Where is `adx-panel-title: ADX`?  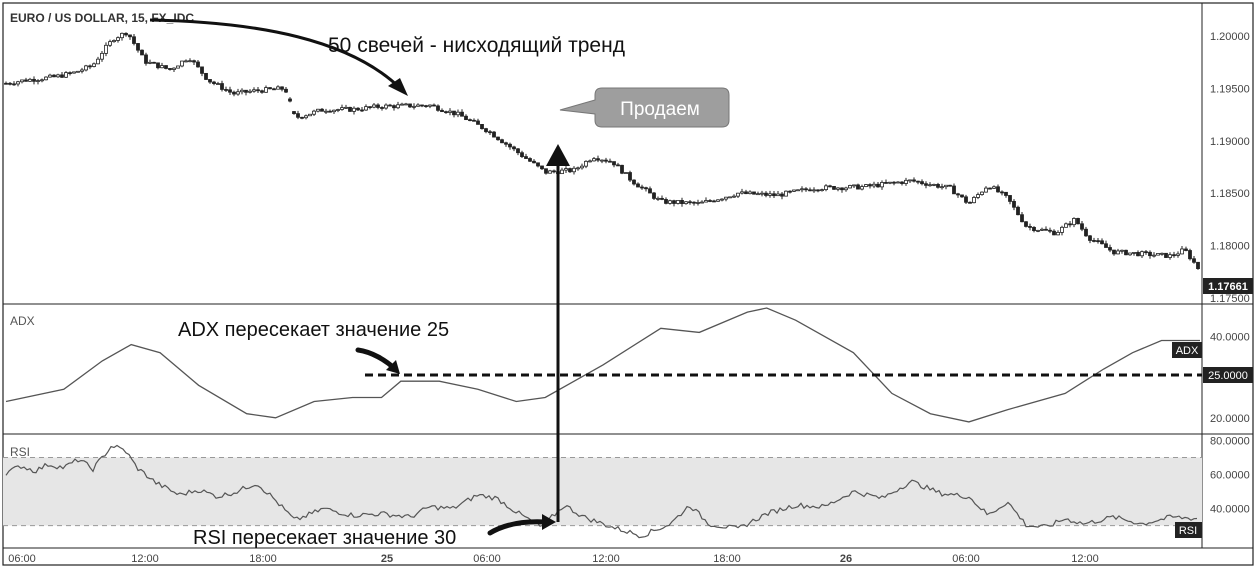
adx-panel-title: ADX is located at coordinates (22, 321).